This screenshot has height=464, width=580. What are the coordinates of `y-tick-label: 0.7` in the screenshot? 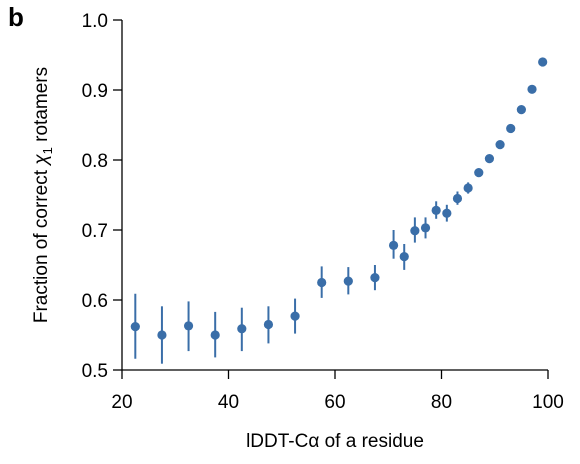 It's located at (95, 231).